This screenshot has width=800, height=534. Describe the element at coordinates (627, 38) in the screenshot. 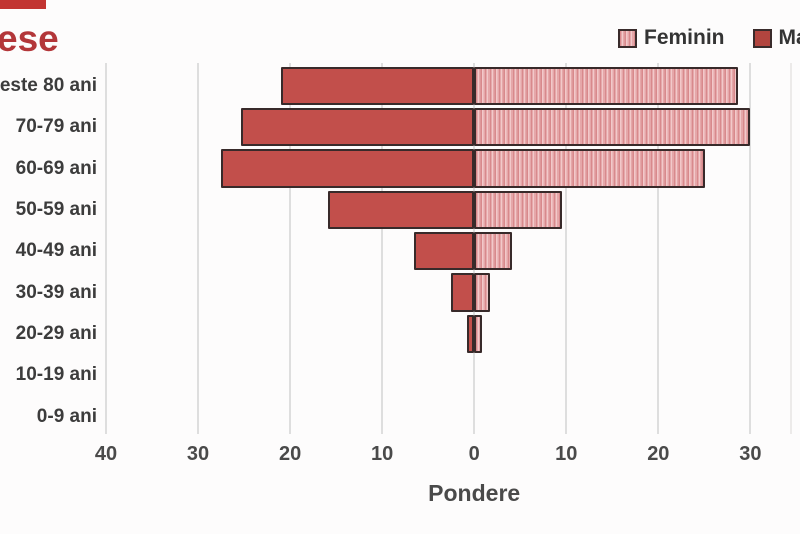

I see `feminin-swatch-icon` at that location.